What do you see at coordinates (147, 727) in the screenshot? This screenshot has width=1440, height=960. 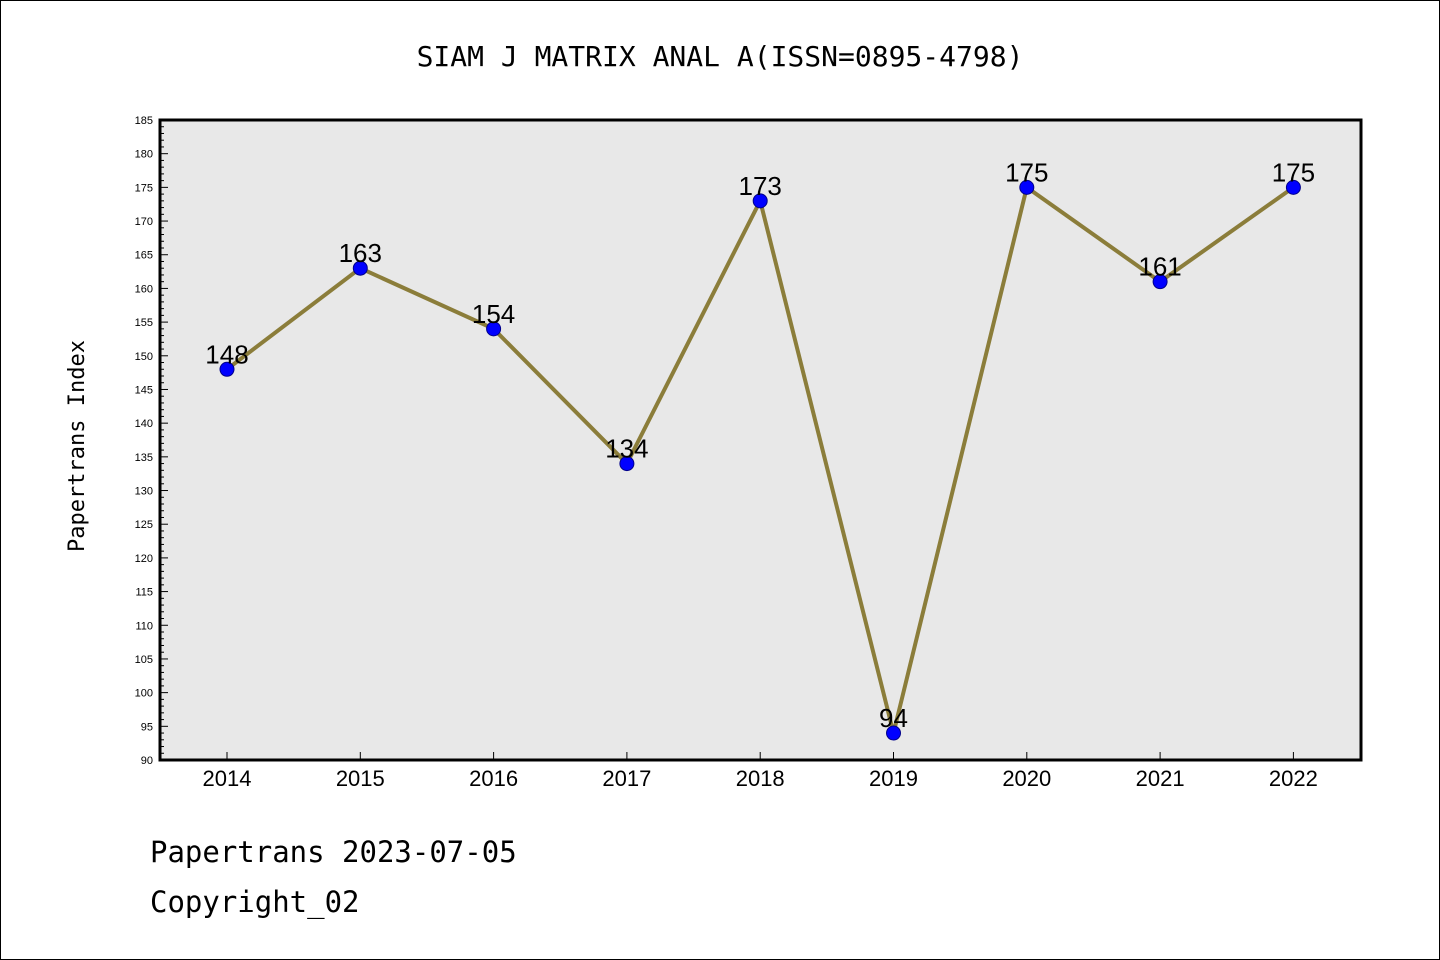 I see `y-tick-label: 95` at bounding box center [147, 727].